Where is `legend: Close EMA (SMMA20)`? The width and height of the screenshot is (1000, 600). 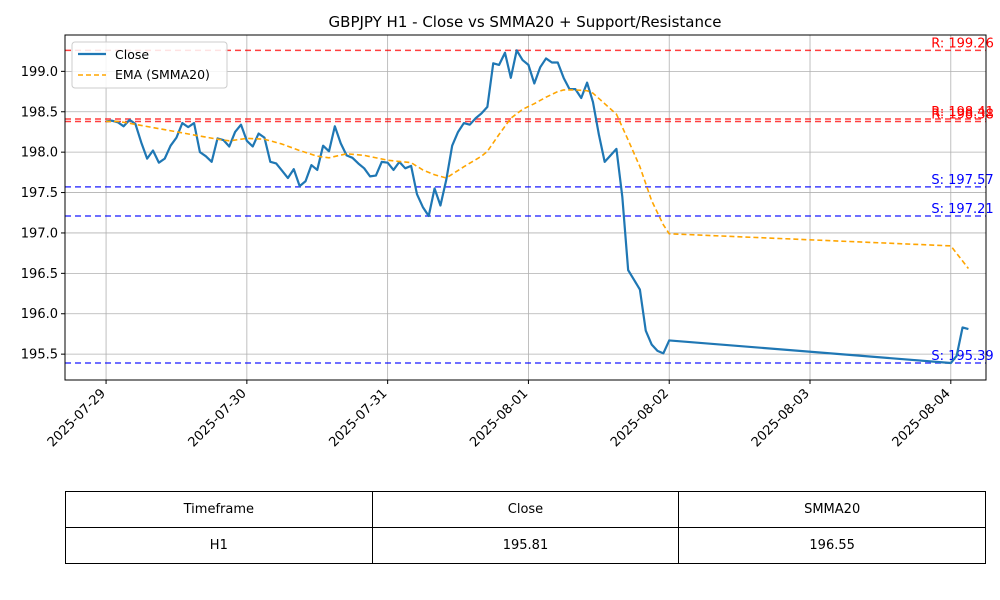 legend: Close EMA (SMMA20) is located at coordinates (149, 65).